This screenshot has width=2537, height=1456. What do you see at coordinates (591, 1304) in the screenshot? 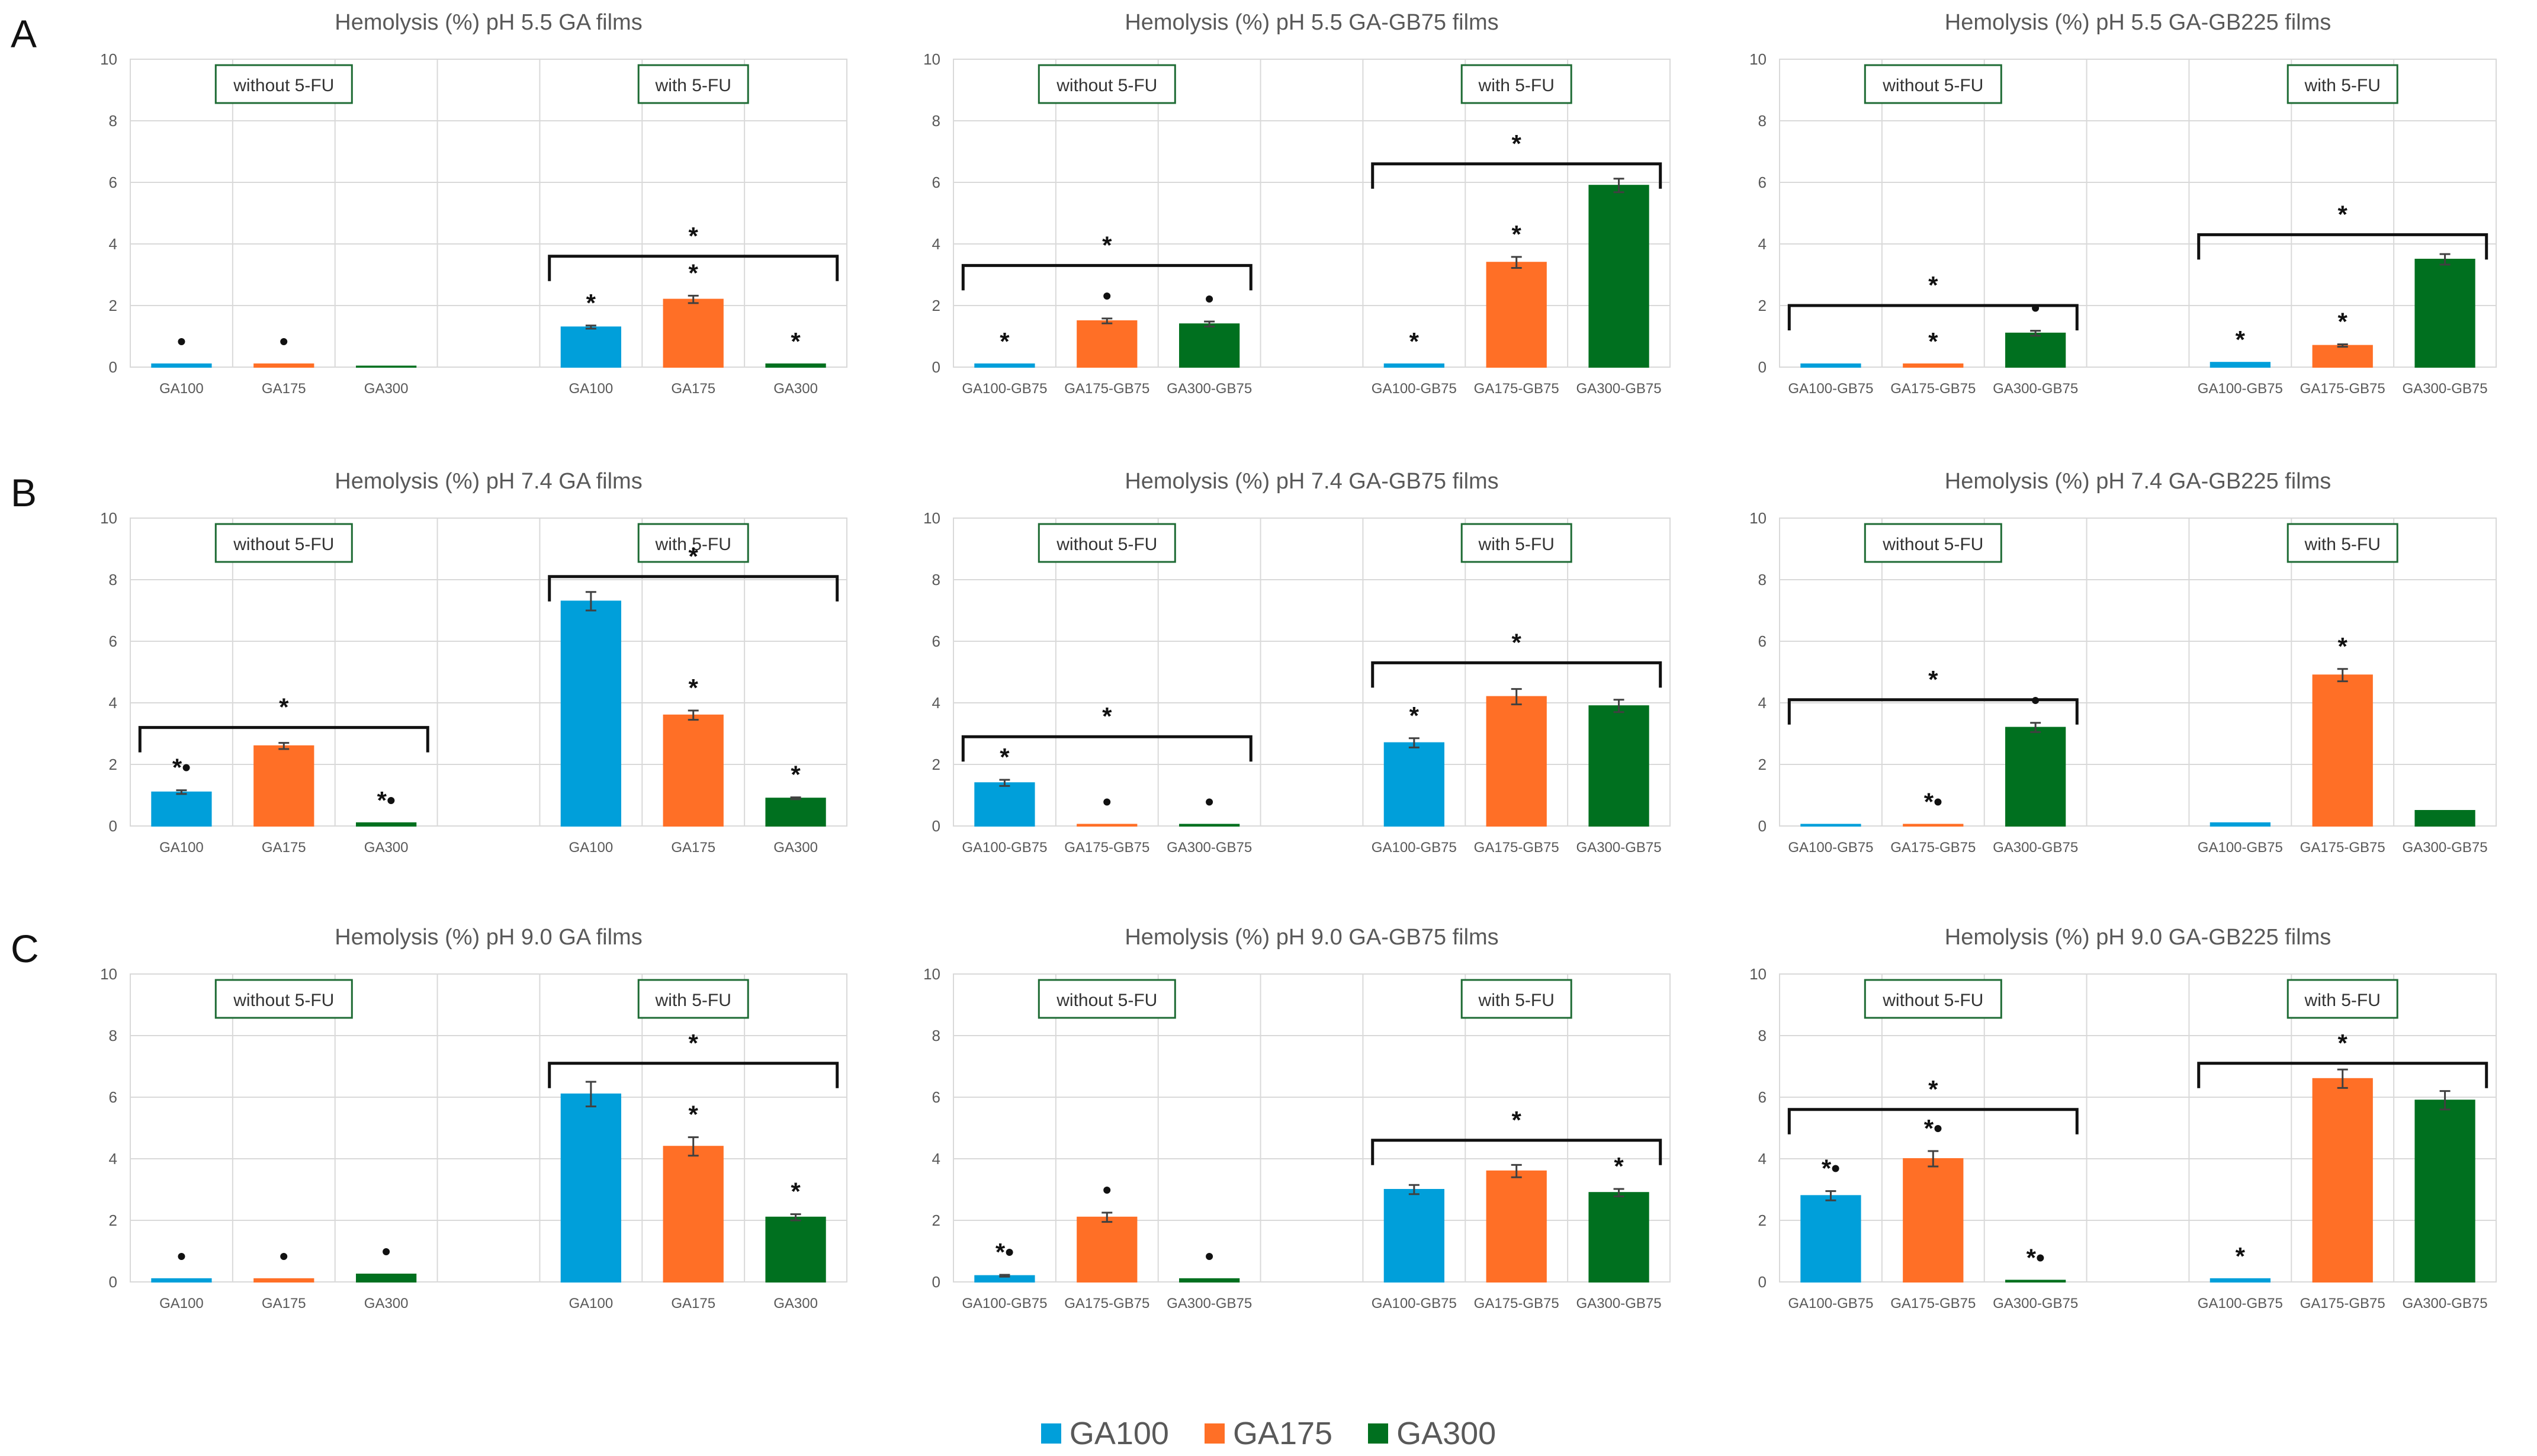
I see `chart-7-xtick-label-4: GA100` at bounding box center [591, 1304].